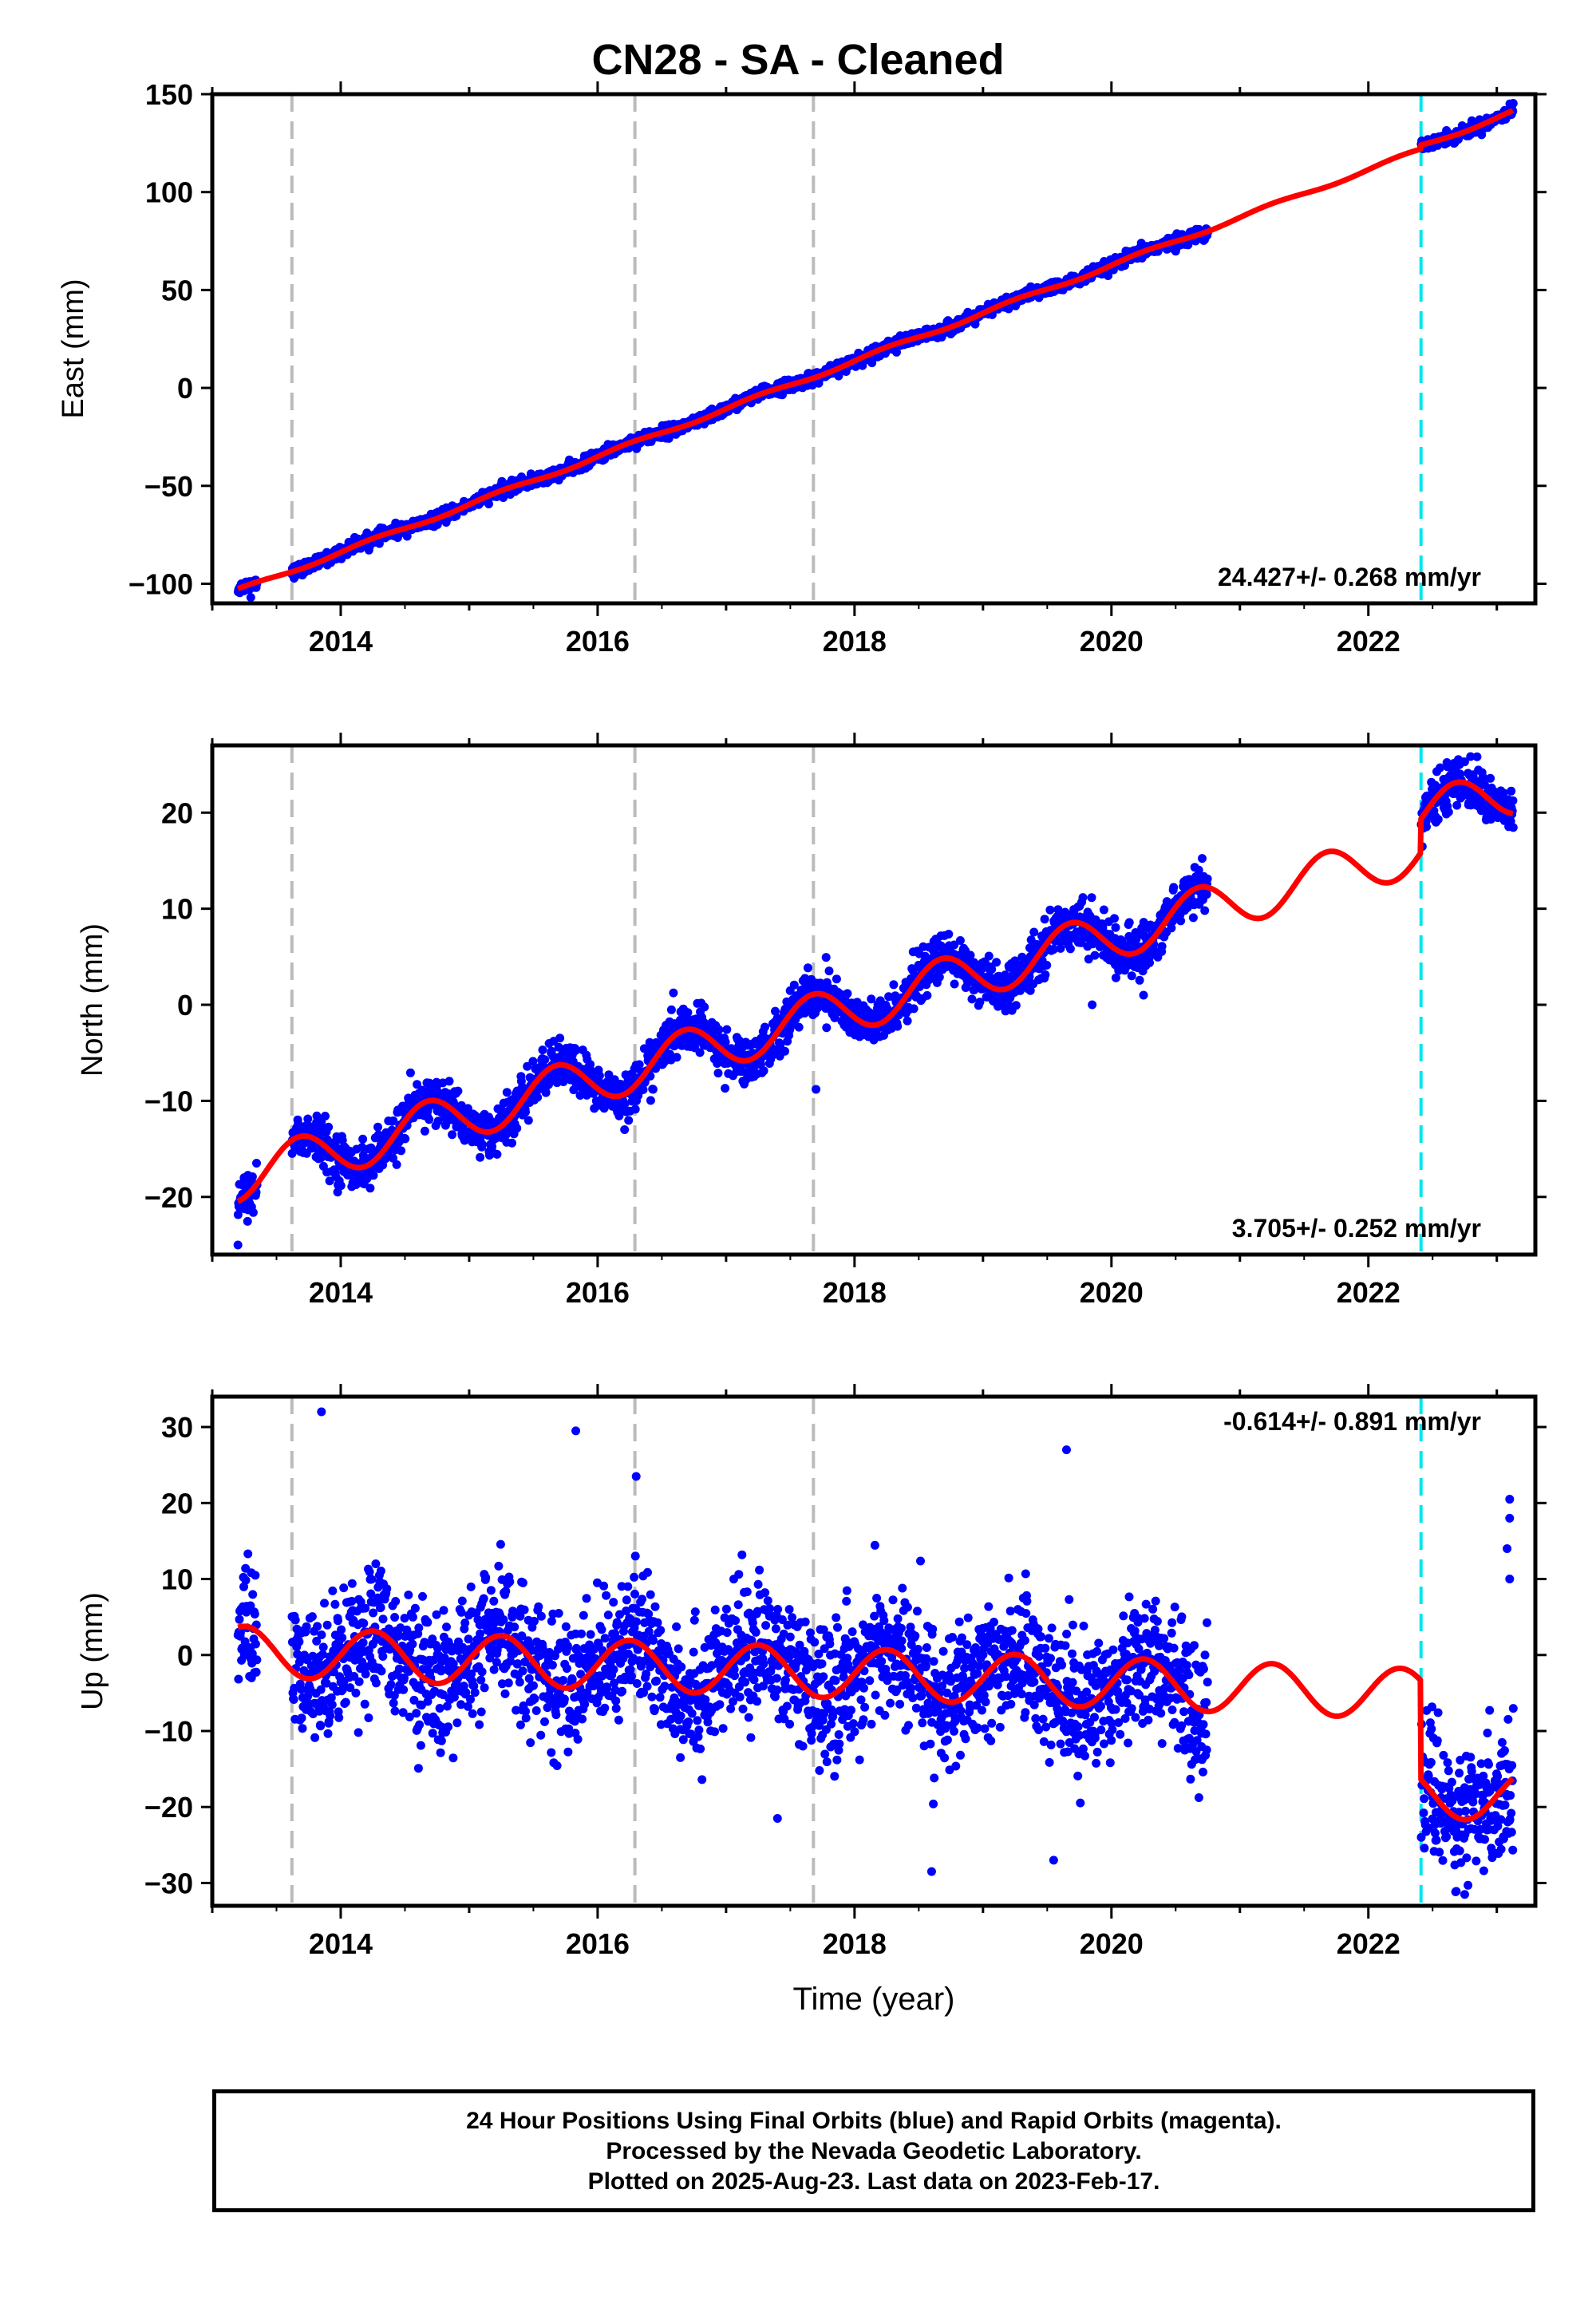  I want to click on rate-annotation: 24.427+/- 0.268 mm/yr, so click(1349, 577).